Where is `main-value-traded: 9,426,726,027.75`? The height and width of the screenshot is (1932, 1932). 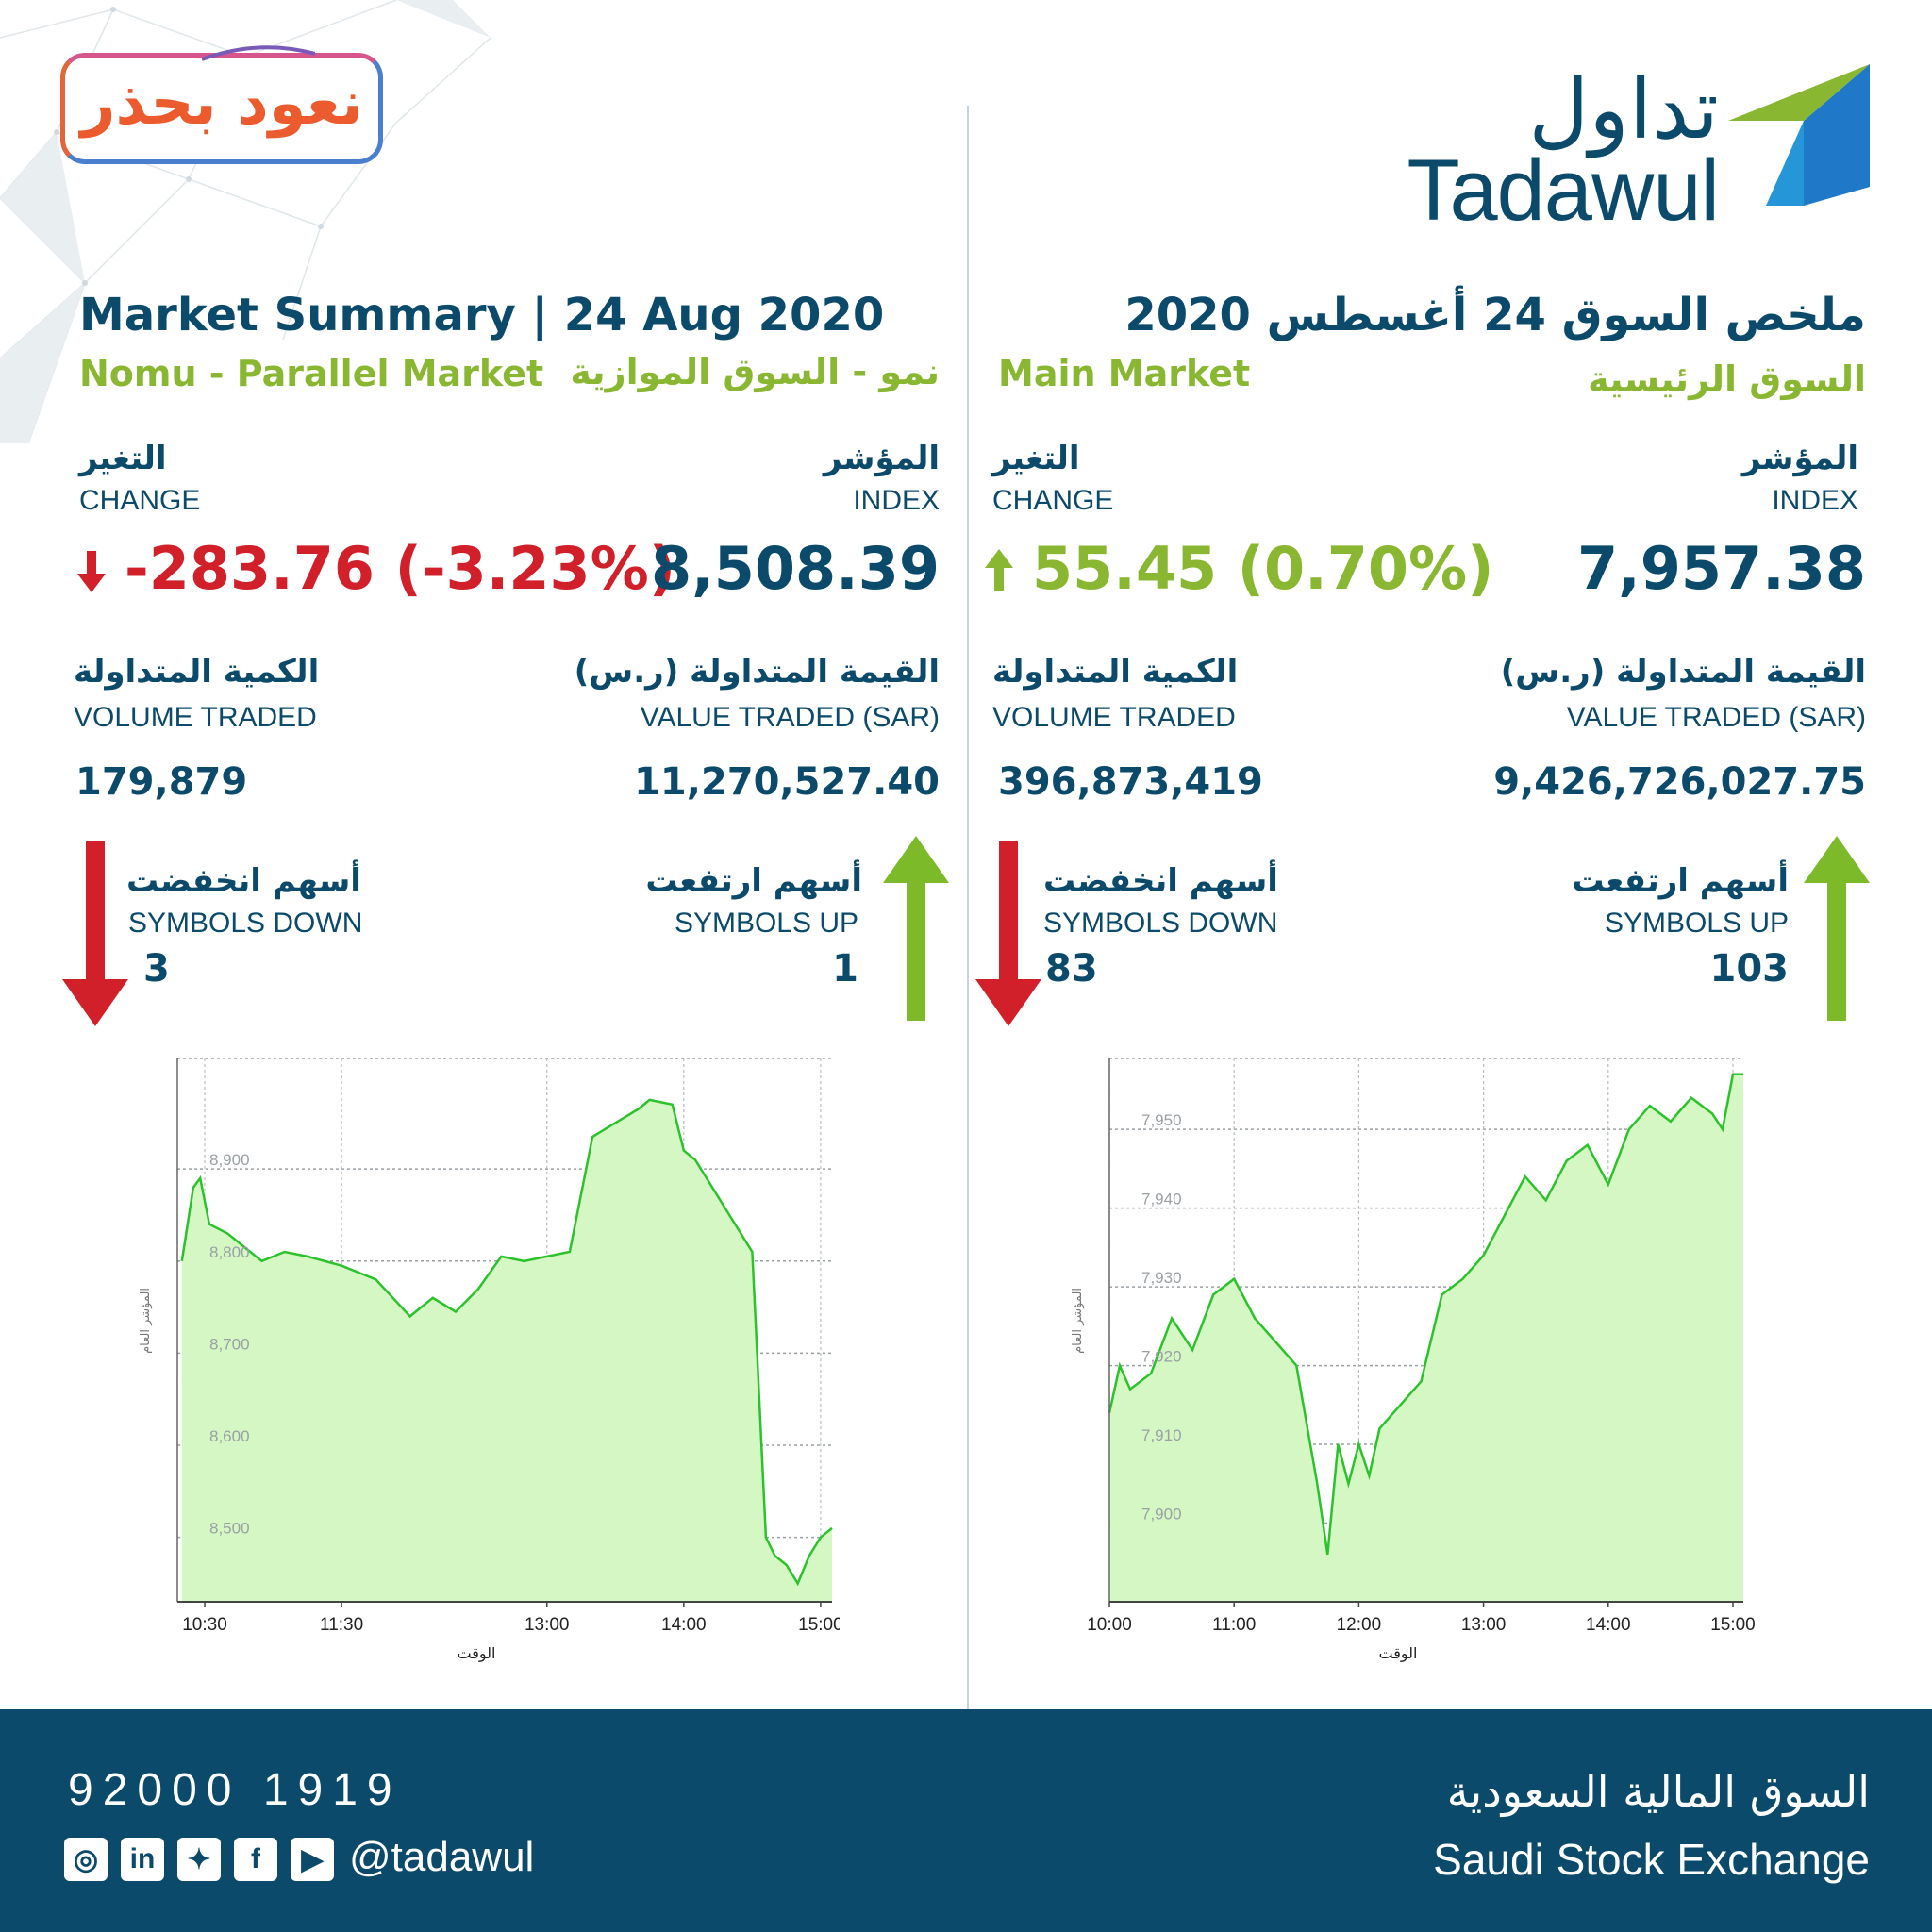
main-value-traded: 9,426,726,027.75 is located at coordinates (1679, 782).